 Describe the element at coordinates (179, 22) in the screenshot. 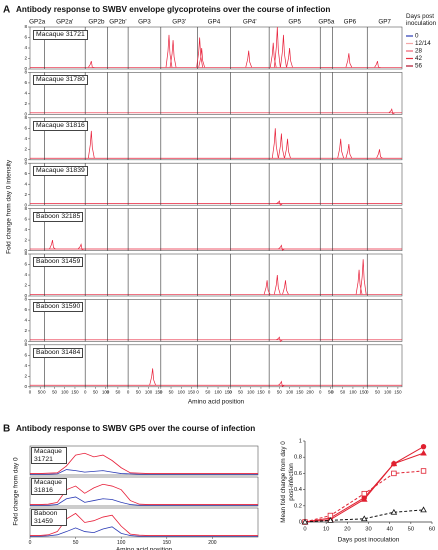

I see `segment-label: GP3'` at that location.